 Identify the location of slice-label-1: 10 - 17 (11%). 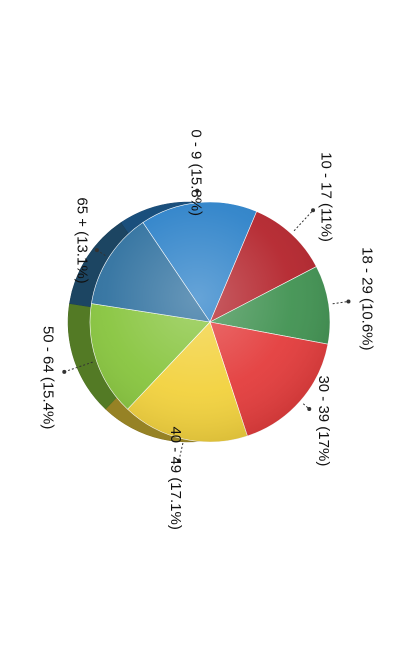
(325, 197).